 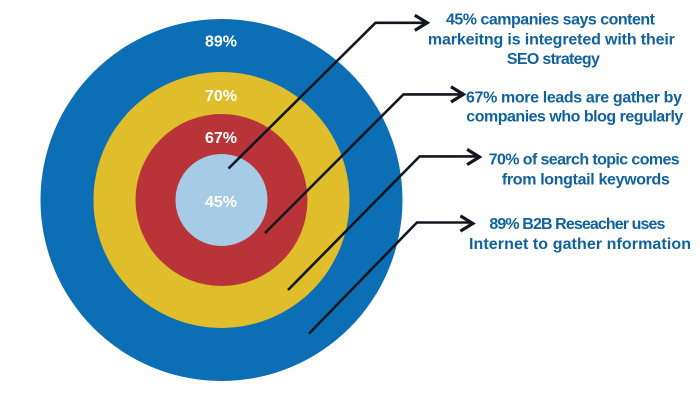 What do you see at coordinates (580, 244) in the screenshot?
I see `svg-text: Internet to gather nformation` at bounding box center [580, 244].